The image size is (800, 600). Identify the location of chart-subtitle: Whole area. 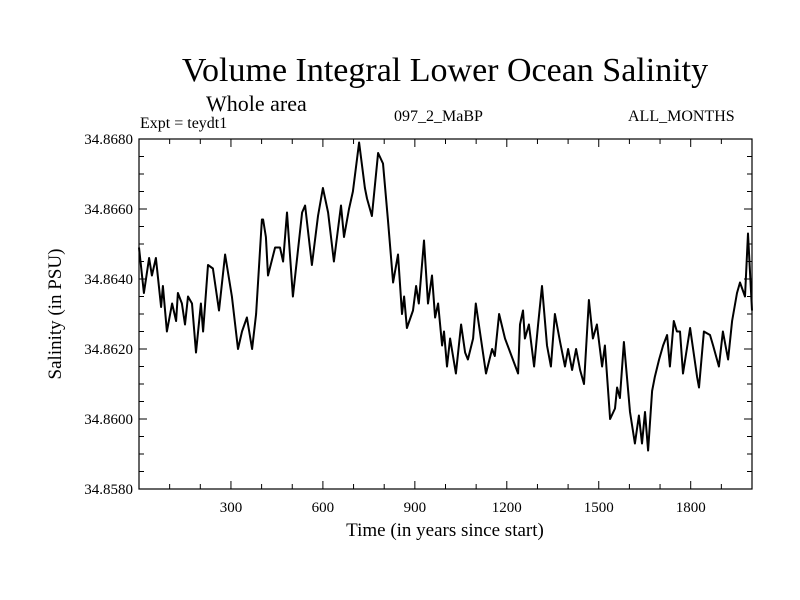
(256, 103).